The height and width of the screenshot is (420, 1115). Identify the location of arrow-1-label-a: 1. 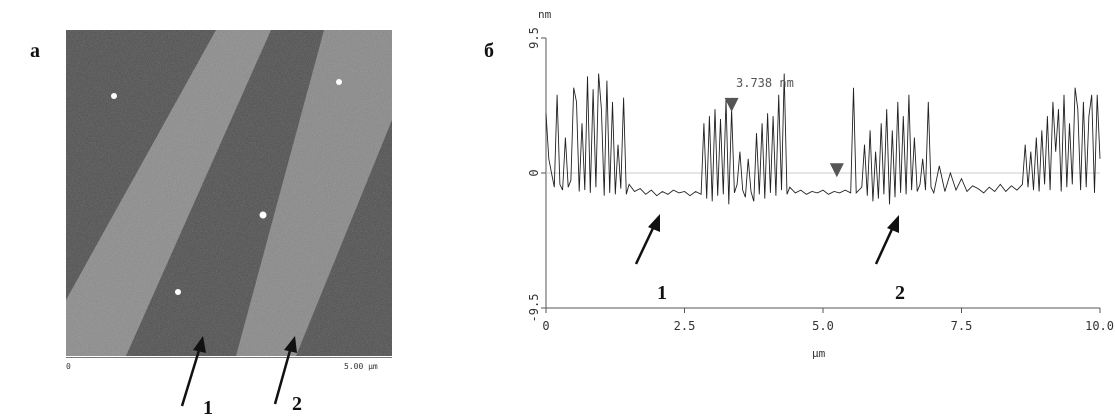
(208, 408).